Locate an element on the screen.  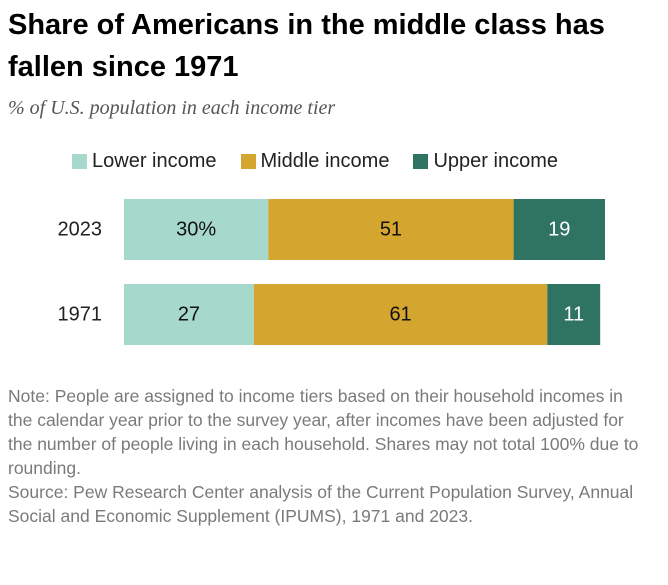
bar-1971-middle-income is located at coordinates (400, 314).